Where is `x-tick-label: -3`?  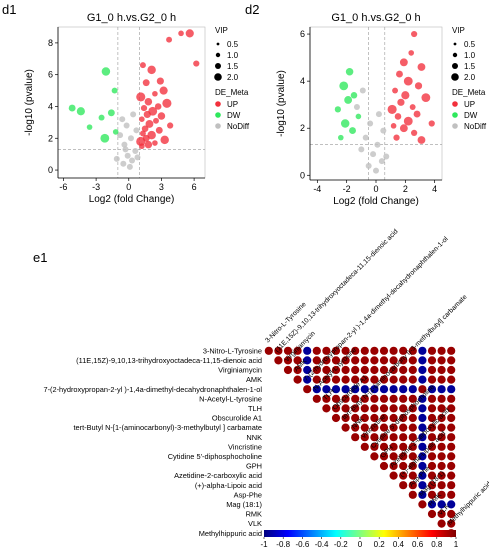 x-tick-label: -3 is located at coordinates (96, 187).